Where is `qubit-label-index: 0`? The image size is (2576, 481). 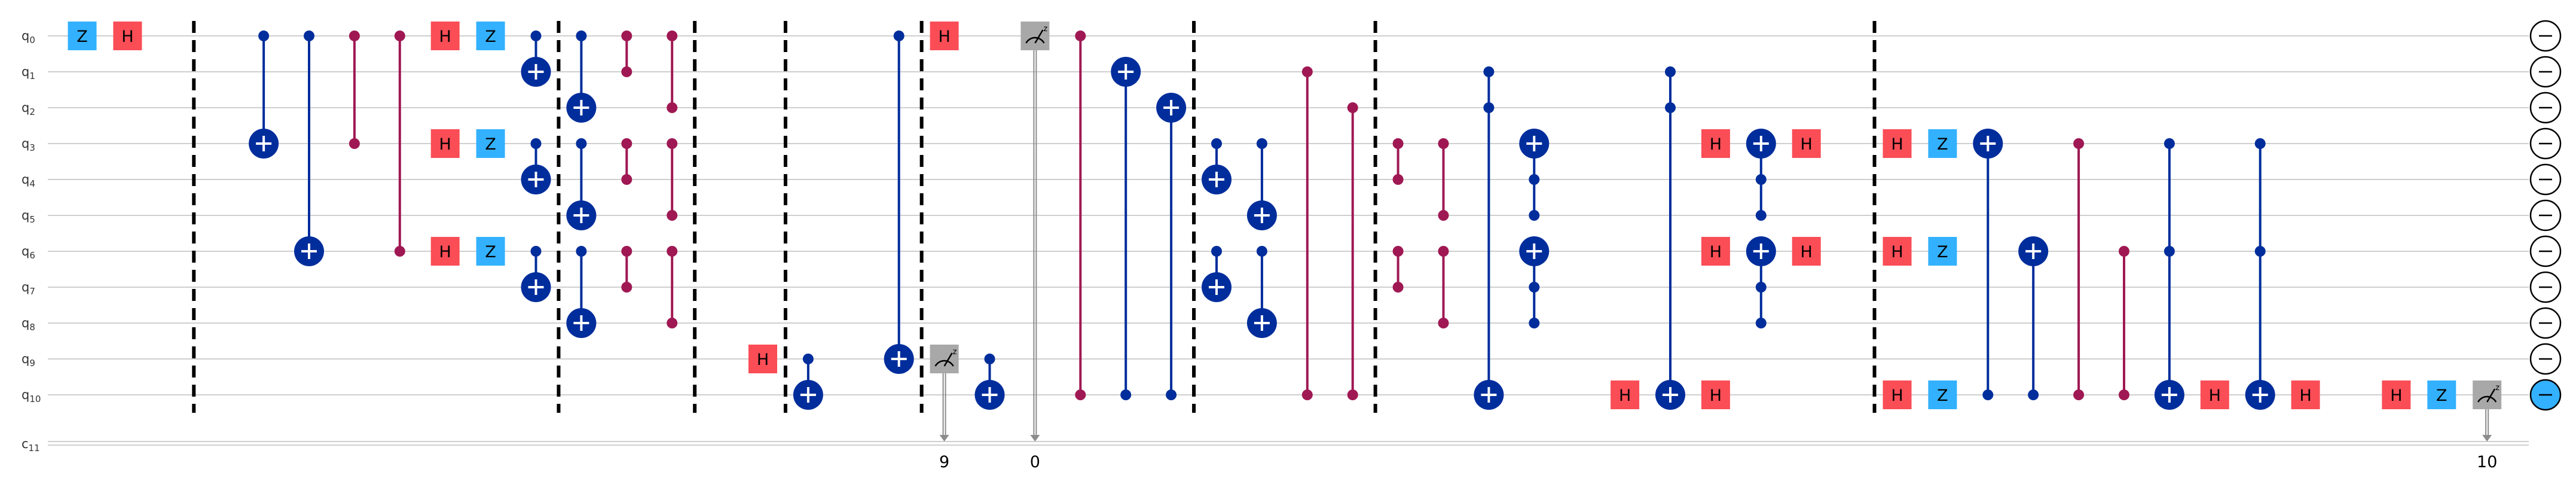 qubit-label-index: 0 is located at coordinates (32, 40).